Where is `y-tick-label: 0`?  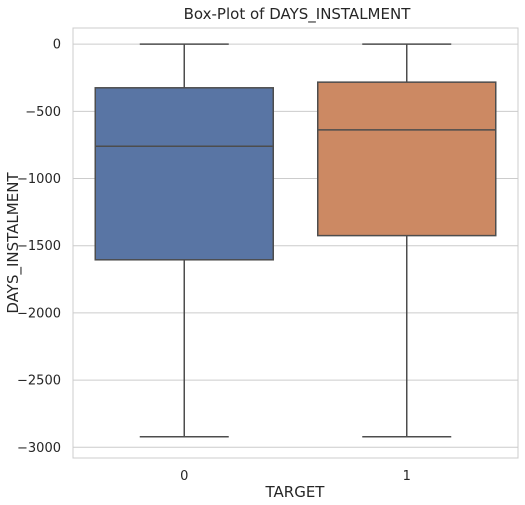 y-tick-label: 0 is located at coordinates (57, 45).